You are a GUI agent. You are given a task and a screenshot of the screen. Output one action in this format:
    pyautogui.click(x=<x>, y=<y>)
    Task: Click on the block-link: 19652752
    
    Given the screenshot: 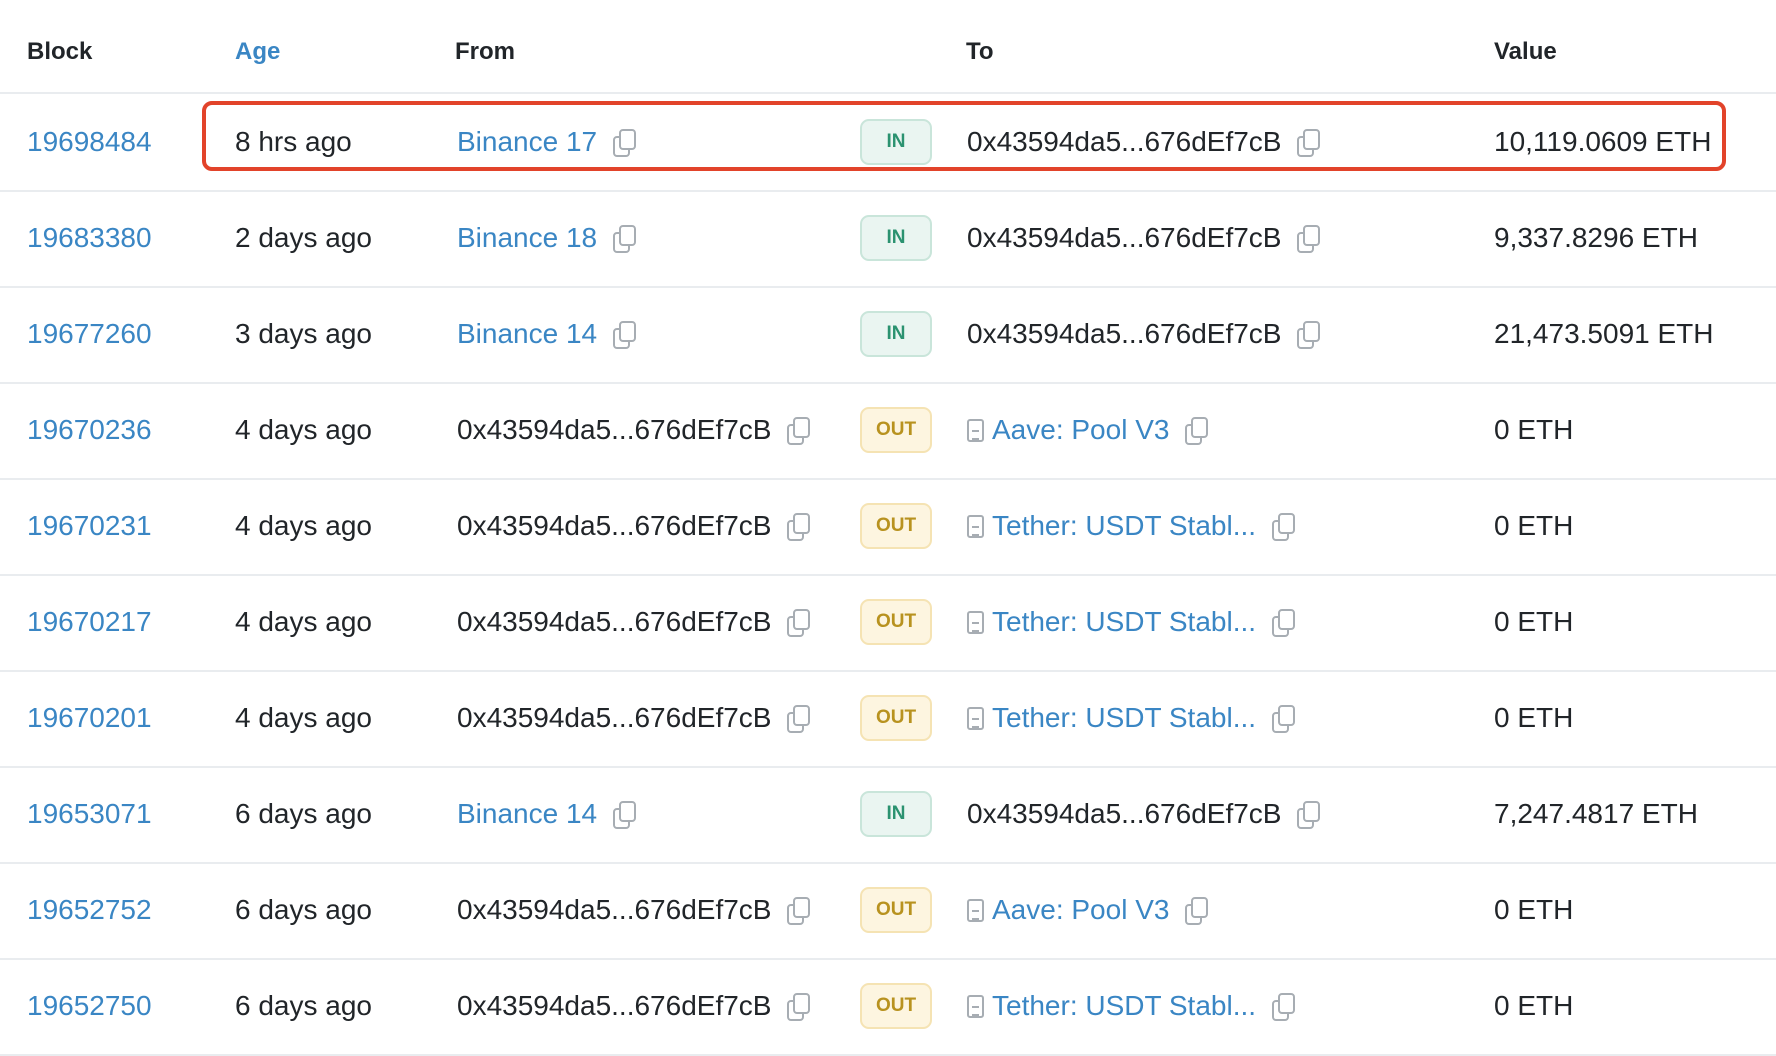 What is the action you would take?
    pyautogui.click(x=89, y=909)
    